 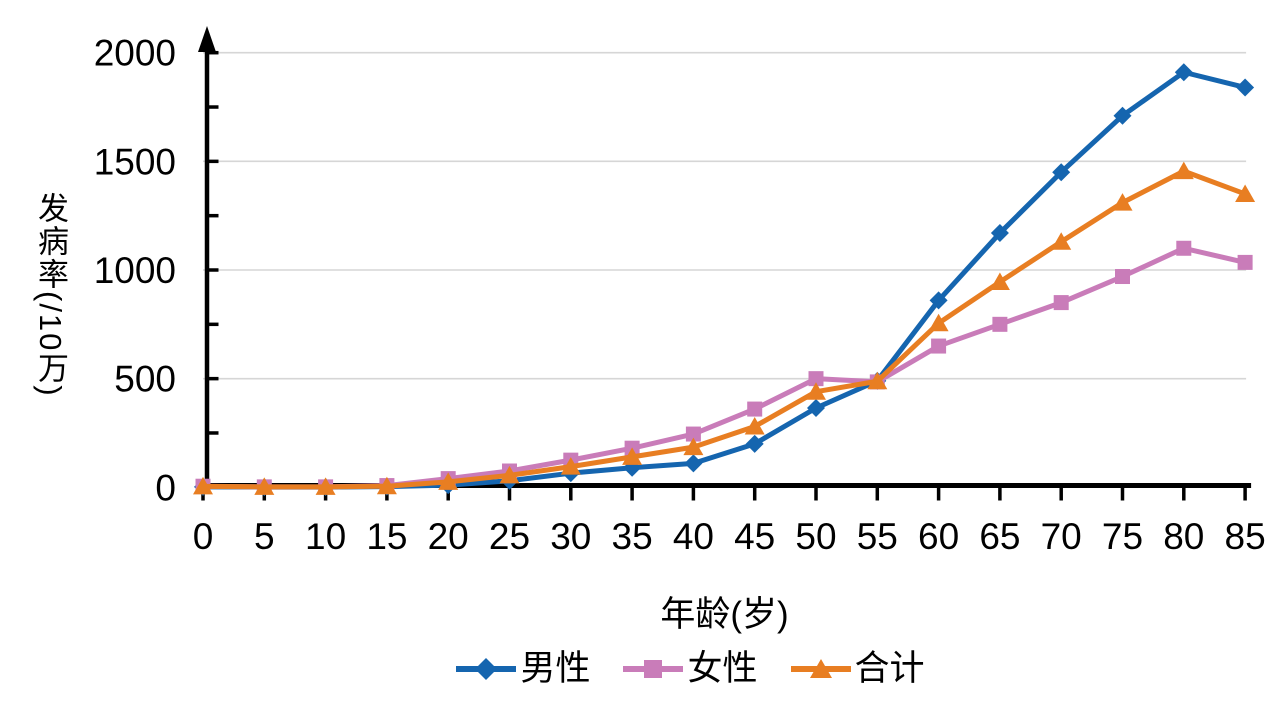 I want to click on x-axis-title: 年龄(岁), so click(x=724, y=614).